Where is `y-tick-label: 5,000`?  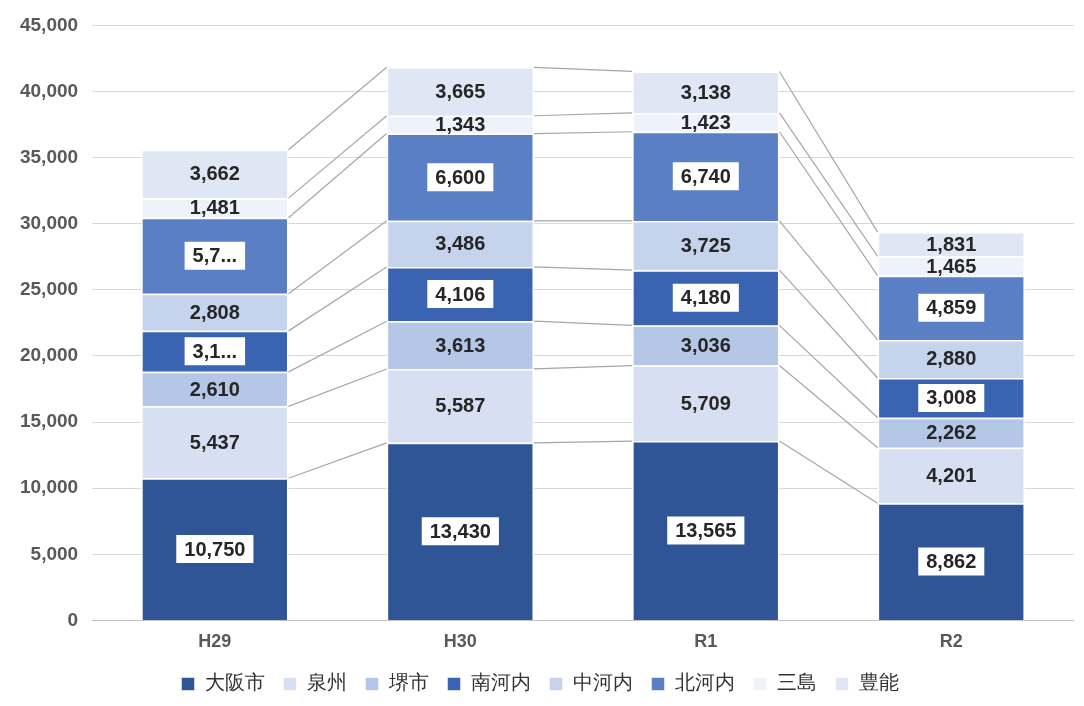 y-tick-label: 5,000 is located at coordinates (54, 553).